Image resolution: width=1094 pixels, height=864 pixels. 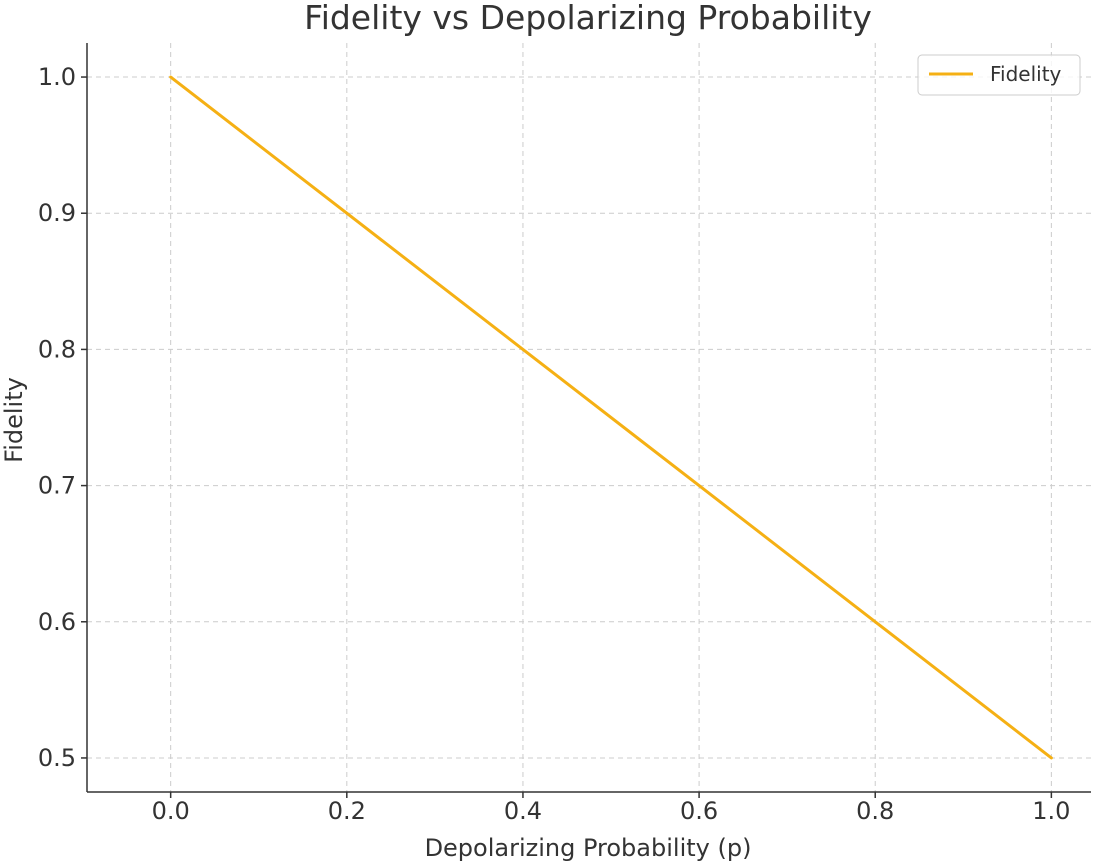 I want to click on legend: Fidelity, so click(x=999, y=75).